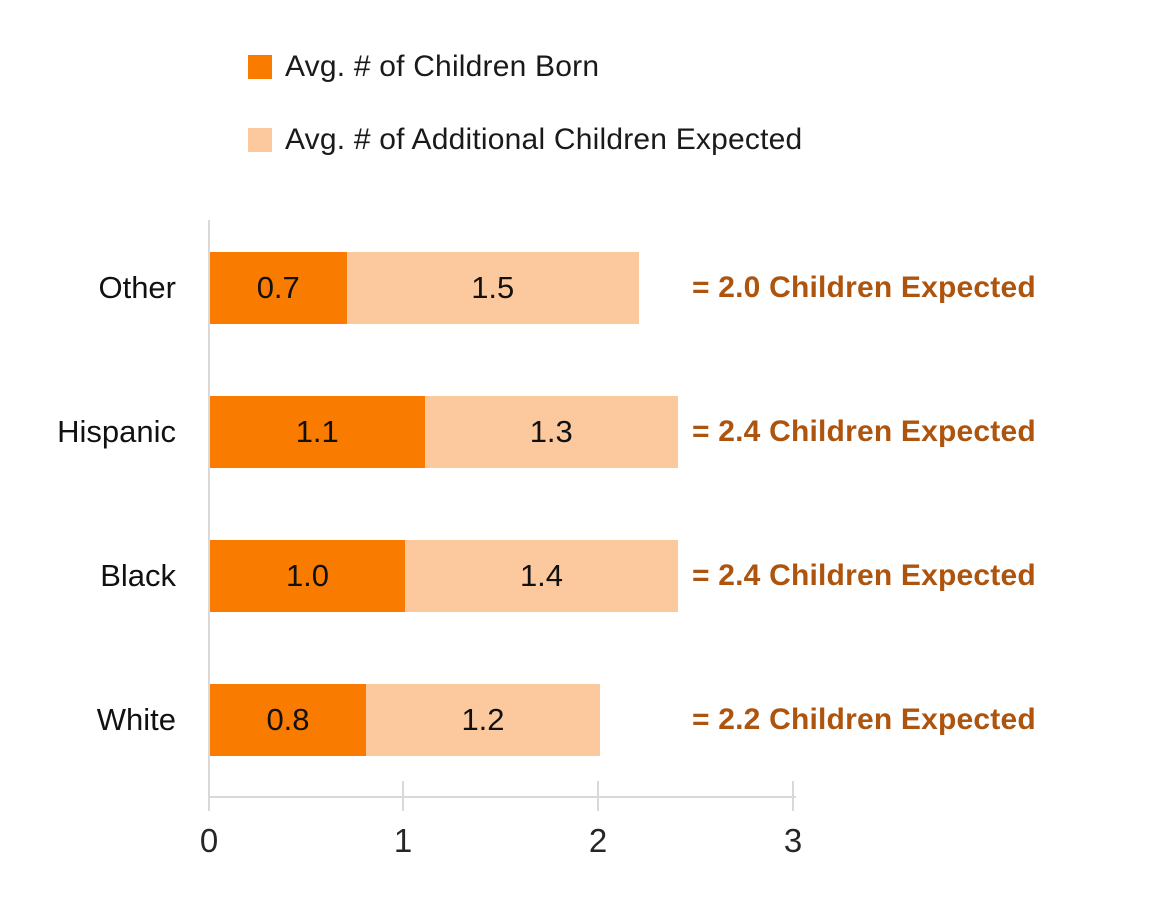 The image size is (1168, 897). I want to click on category-label: Black, so click(138, 575).